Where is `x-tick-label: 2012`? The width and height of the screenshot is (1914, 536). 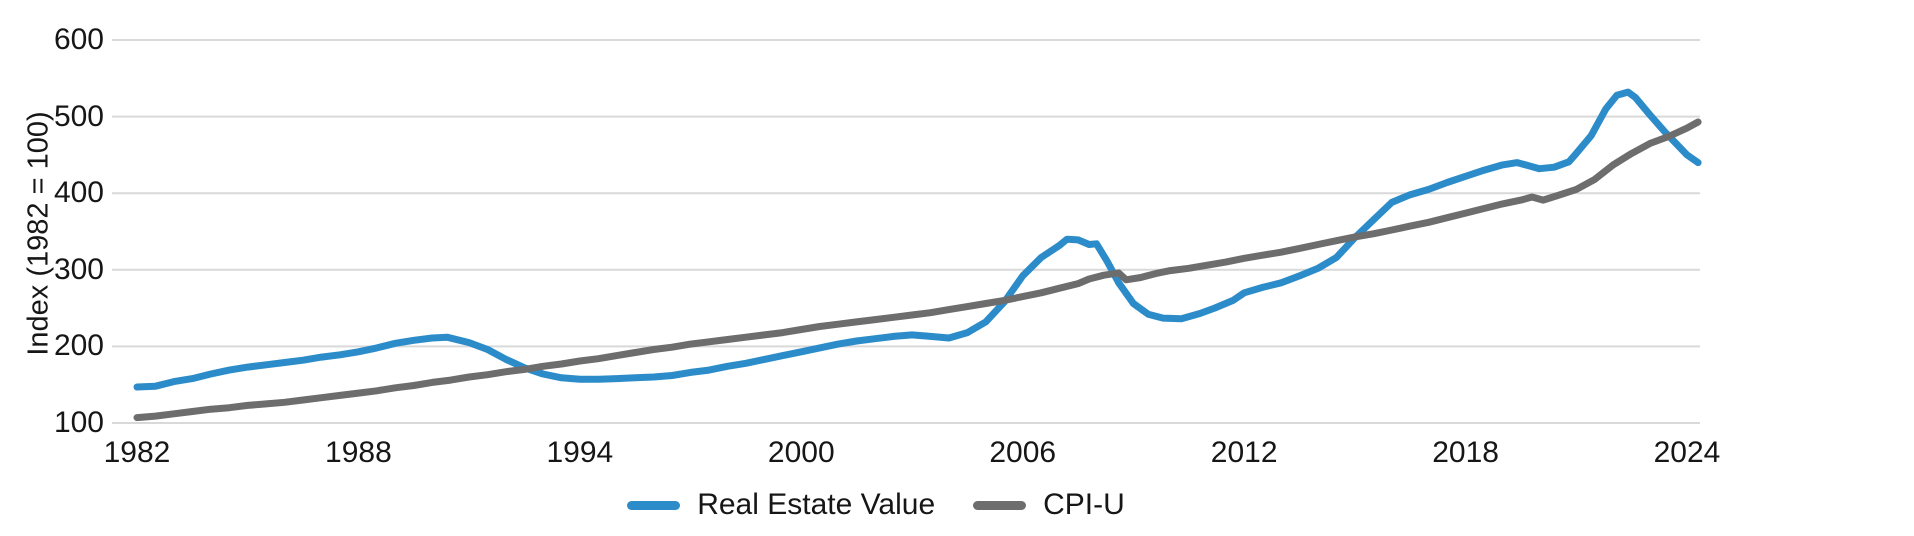 x-tick-label: 2012 is located at coordinates (1244, 452).